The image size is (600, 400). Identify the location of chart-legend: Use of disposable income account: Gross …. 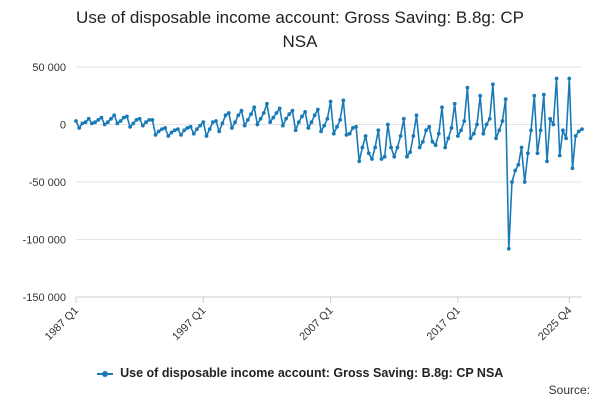
(300, 373).